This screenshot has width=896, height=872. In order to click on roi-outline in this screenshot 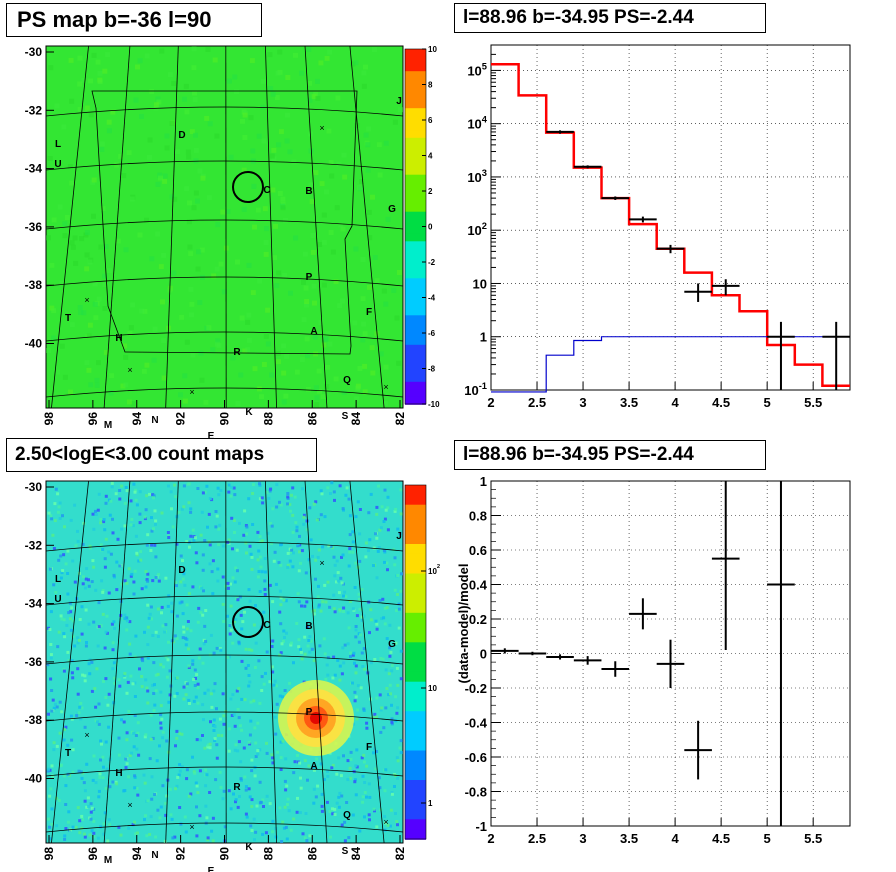, I will do `click(224, 222)`.